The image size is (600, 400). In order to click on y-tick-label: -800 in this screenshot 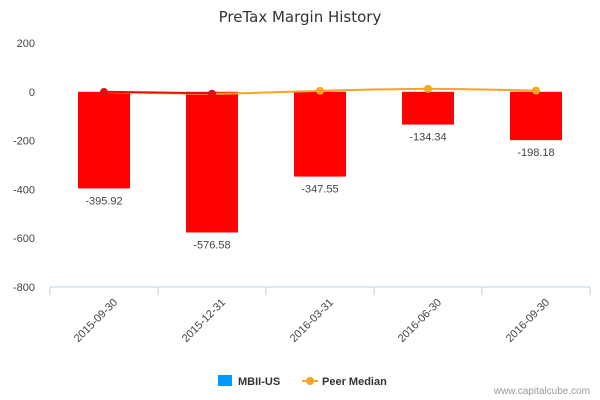, I will do `click(24, 288)`.